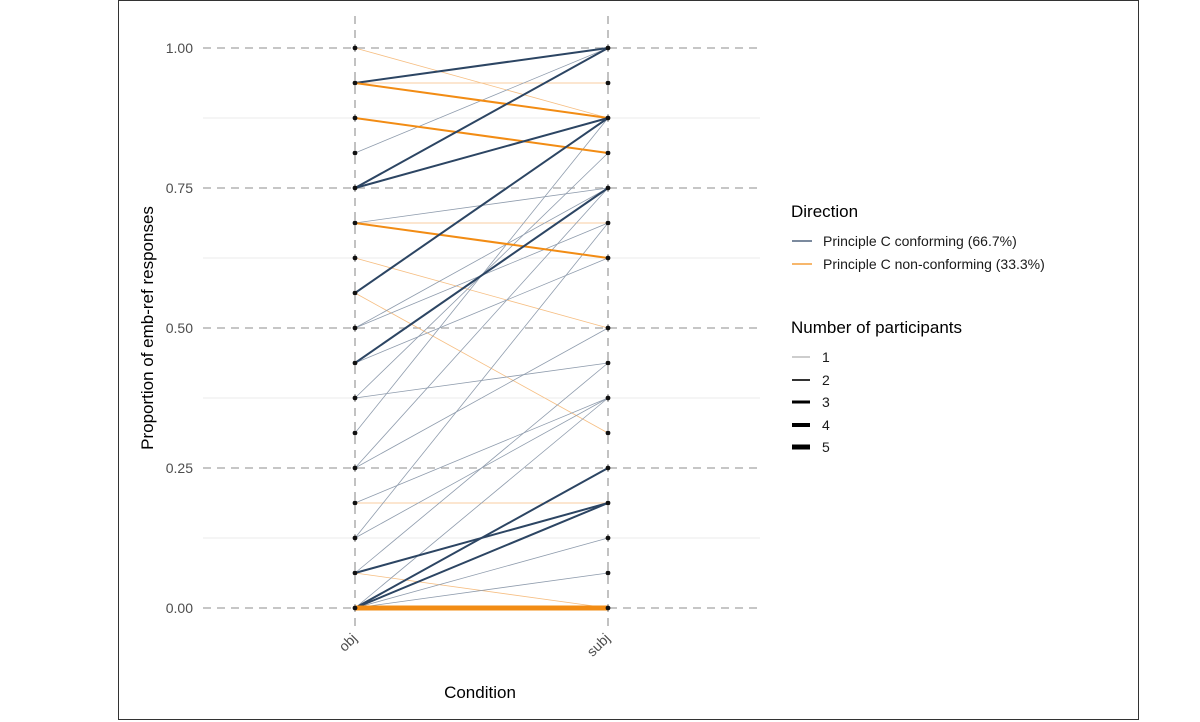 Image resolution: width=1200 pixels, height=722 pixels. What do you see at coordinates (480, 692) in the screenshot?
I see `x-axis-title: Condition` at bounding box center [480, 692].